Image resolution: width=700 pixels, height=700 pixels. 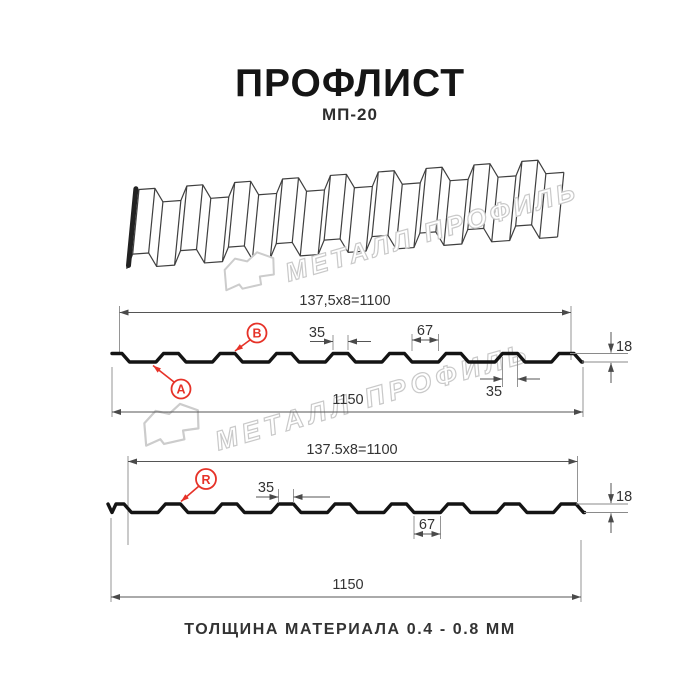 I want to click on profile-outline-bottom, so click(x=346, y=508).